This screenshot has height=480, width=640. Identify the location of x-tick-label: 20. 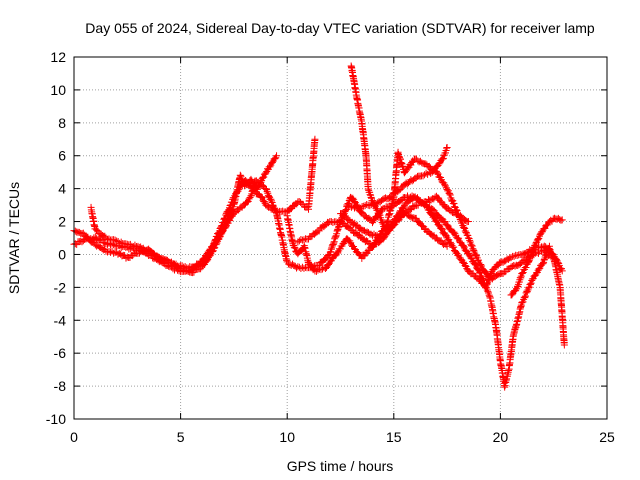
(501, 437).